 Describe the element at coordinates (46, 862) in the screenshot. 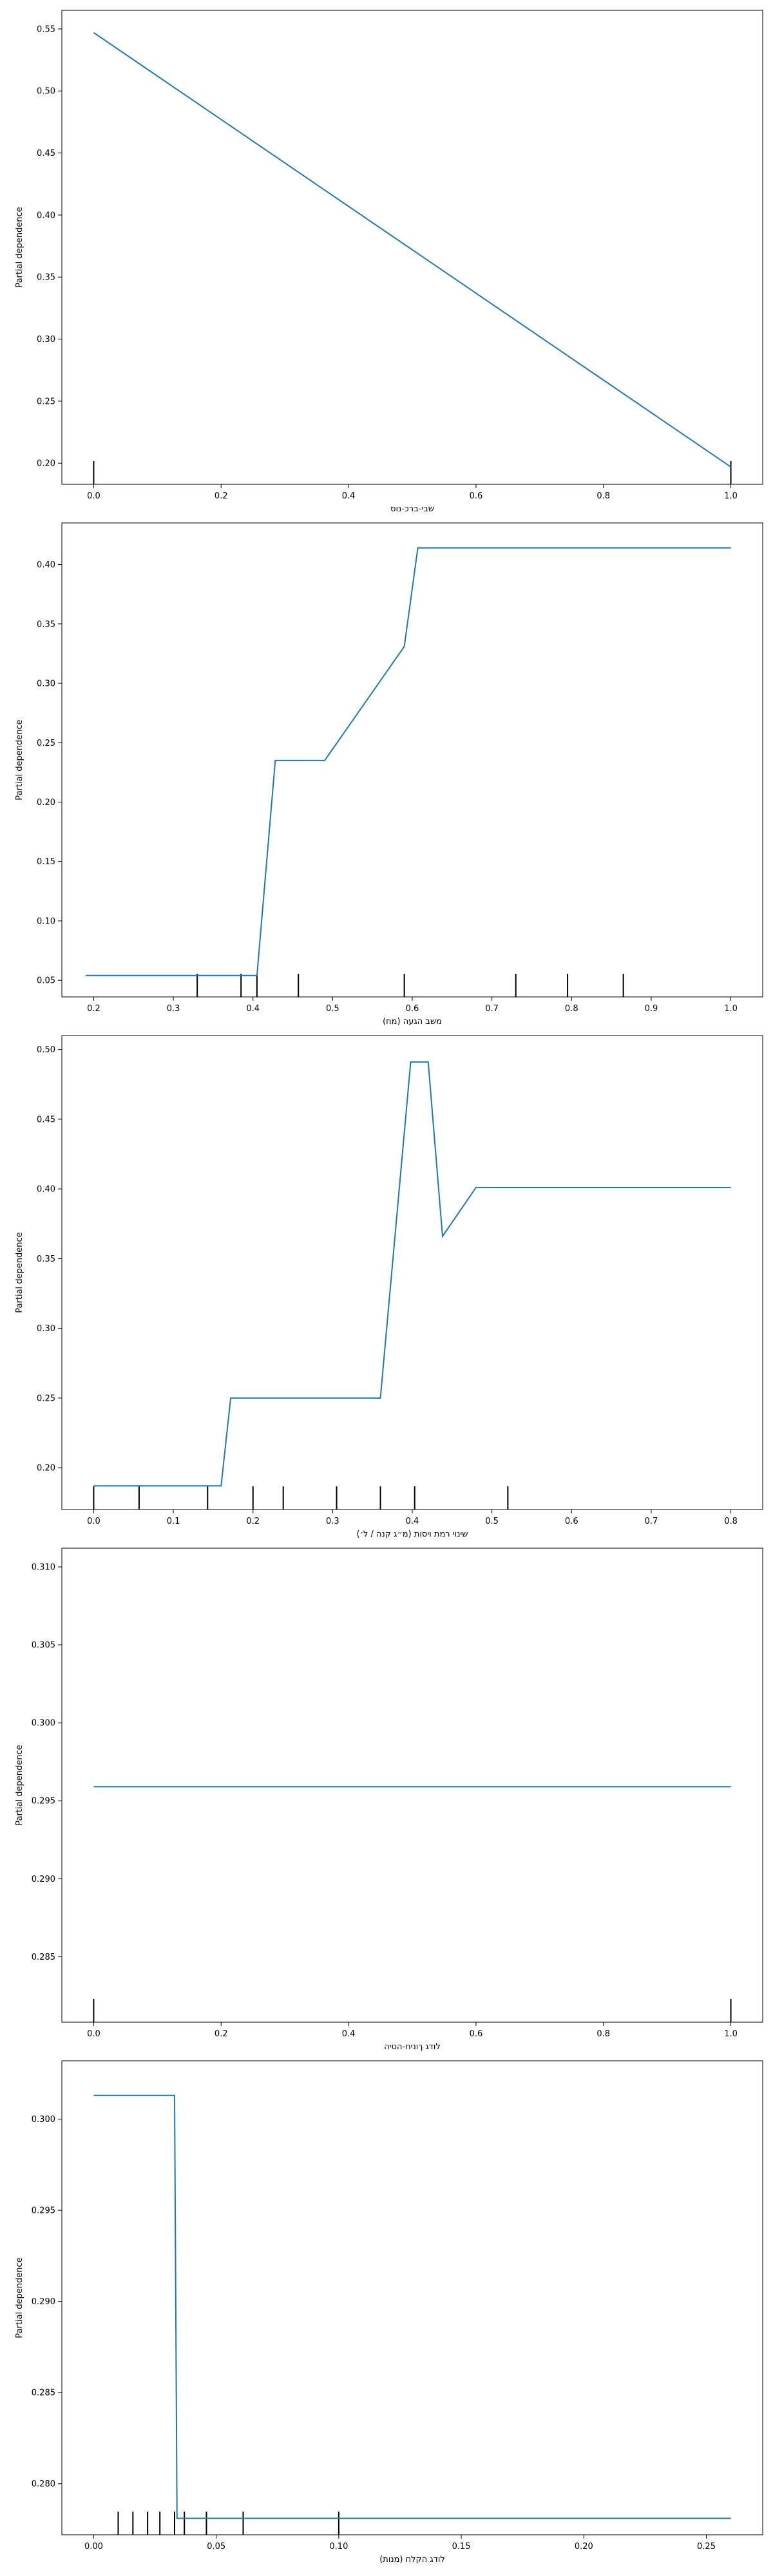

I see `y-tick-label: 0.15` at that location.